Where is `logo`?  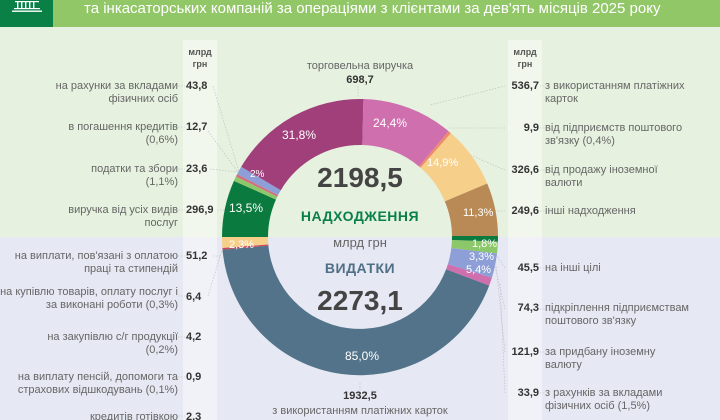
logo is located at coordinates (26, 13).